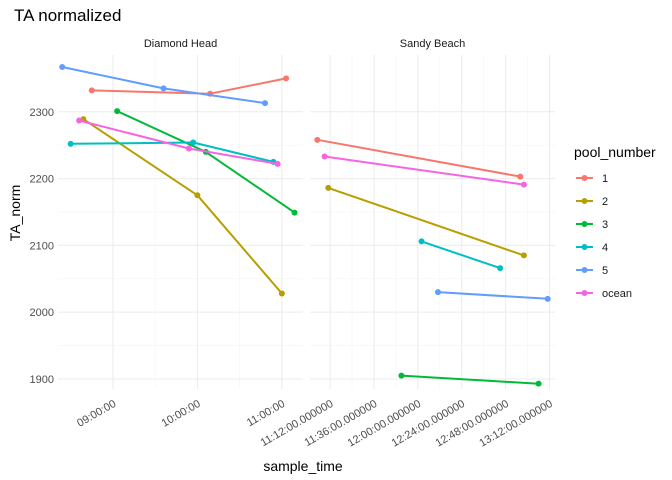 This screenshot has height=480, width=672. Describe the element at coordinates (96, 414) in the screenshot. I see `x-tick-label: 09:00:00` at that location.